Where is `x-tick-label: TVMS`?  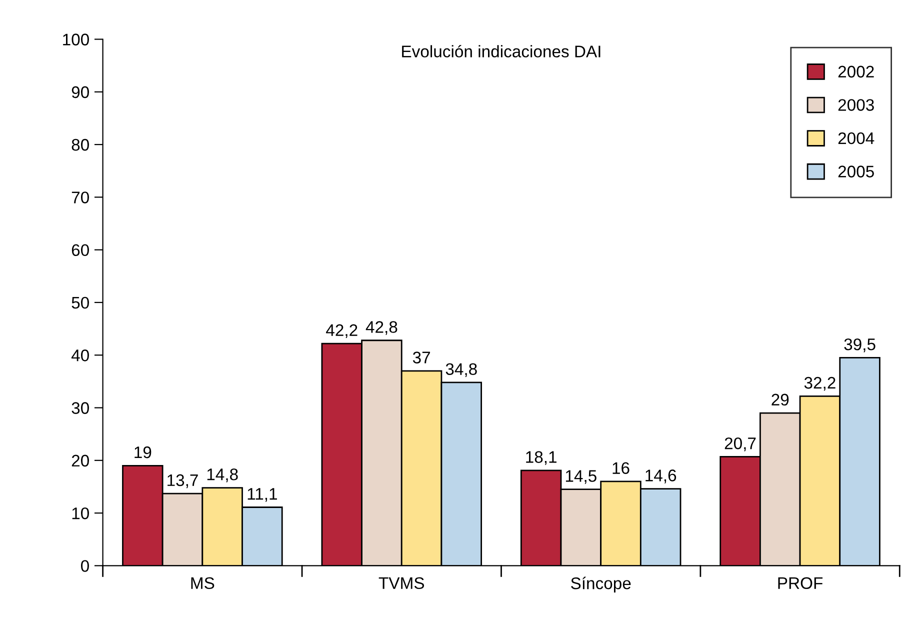
x-tick-label: TVMS is located at coordinates (401, 583).